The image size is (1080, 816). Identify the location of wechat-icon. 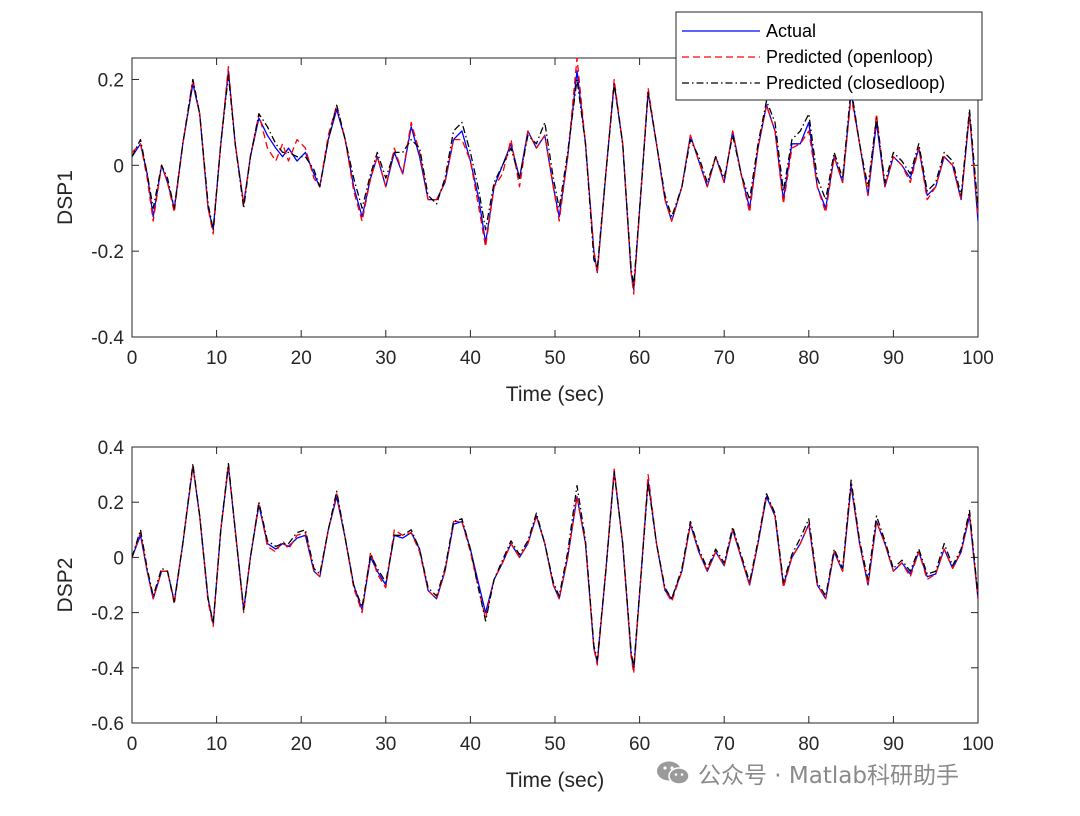
(673, 773).